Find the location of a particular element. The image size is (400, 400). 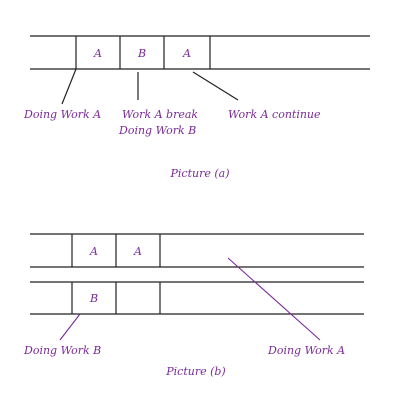

pointer-continue is located at coordinates (215, 86).